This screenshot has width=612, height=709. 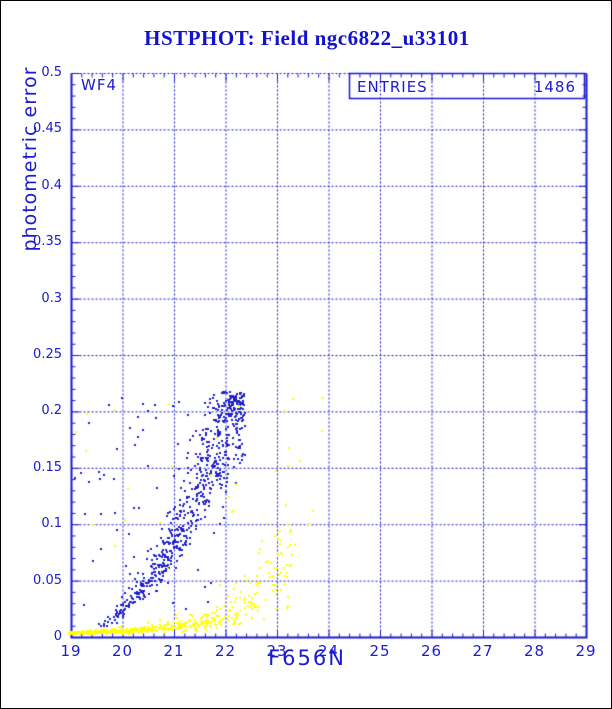 I want to click on y-tick-label: 0.4, so click(x=51, y=185).